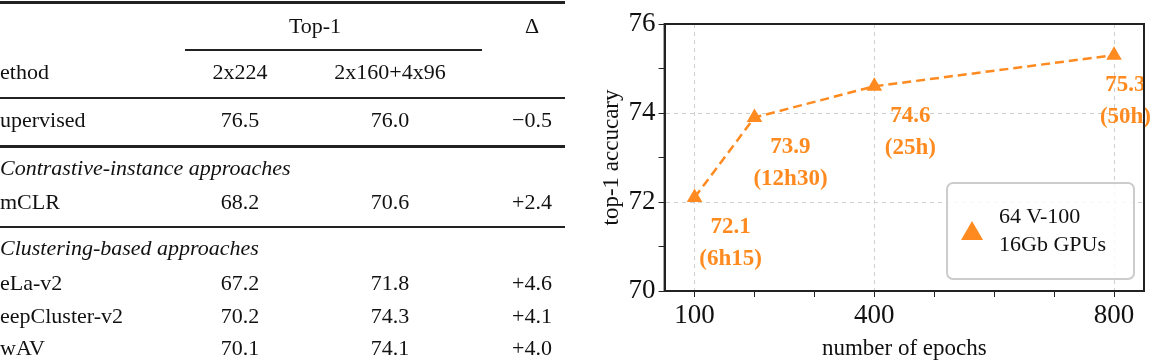  What do you see at coordinates (30, 201) in the screenshot?
I see `category-label: mCLR` at bounding box center [30, 201].